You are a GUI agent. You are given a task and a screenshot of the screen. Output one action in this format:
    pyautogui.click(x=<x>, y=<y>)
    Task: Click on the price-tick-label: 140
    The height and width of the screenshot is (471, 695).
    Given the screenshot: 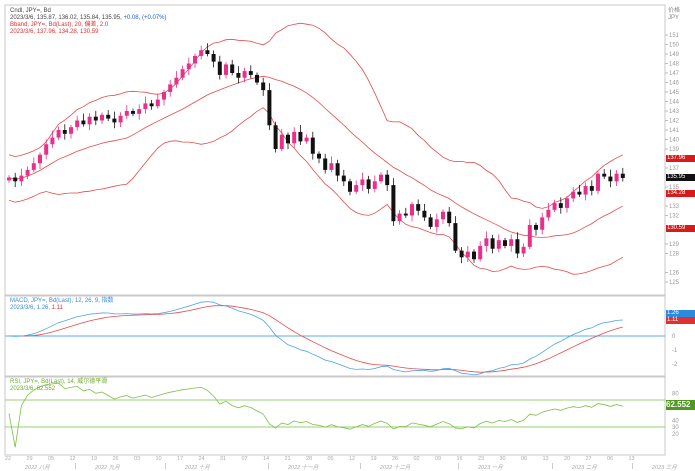 What is the action you would take?
    pyautogui.click(x=674, y=141)
    